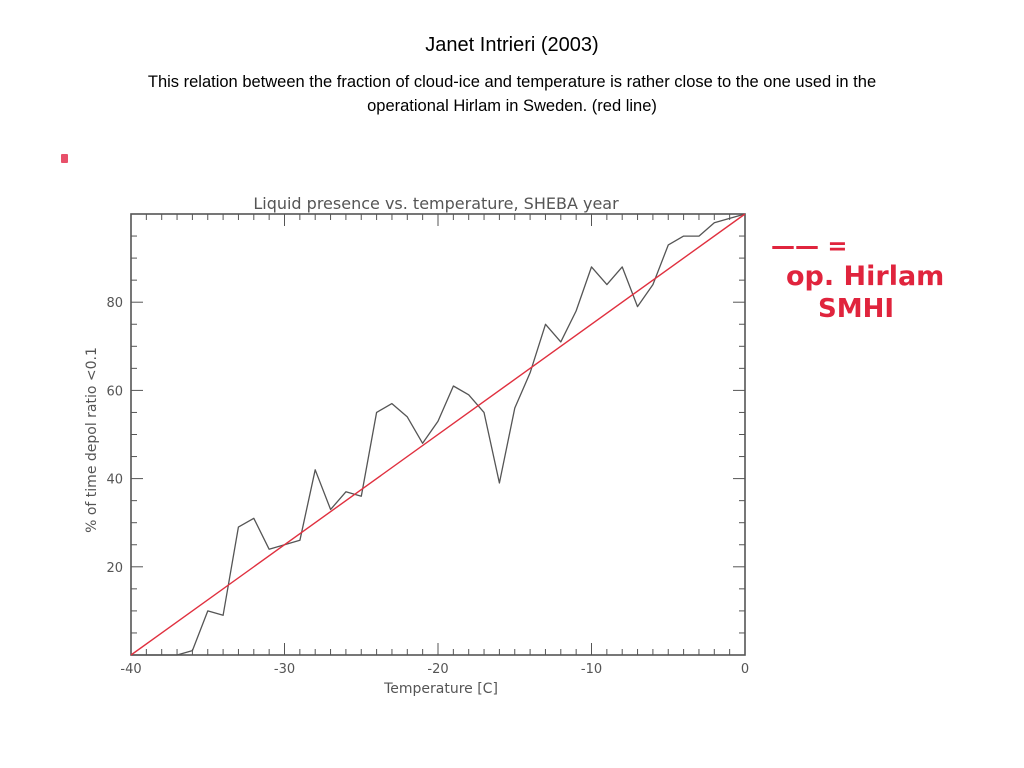 Image resolution: width=1024 pixels, height=768 pixels. What do you see at coordinates (114, 568) in the screenshot?
I see `y-tick-label: 20` at bounding box center [114, 568].